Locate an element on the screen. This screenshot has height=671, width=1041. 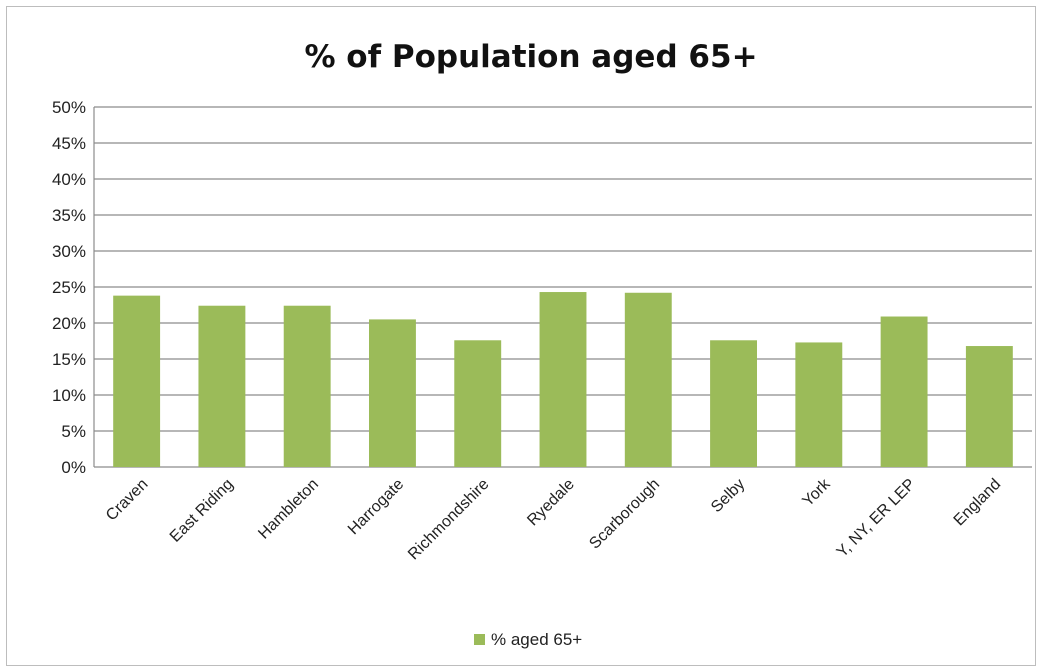
y-tick-label: 5% is located at coordinates (73, 431).